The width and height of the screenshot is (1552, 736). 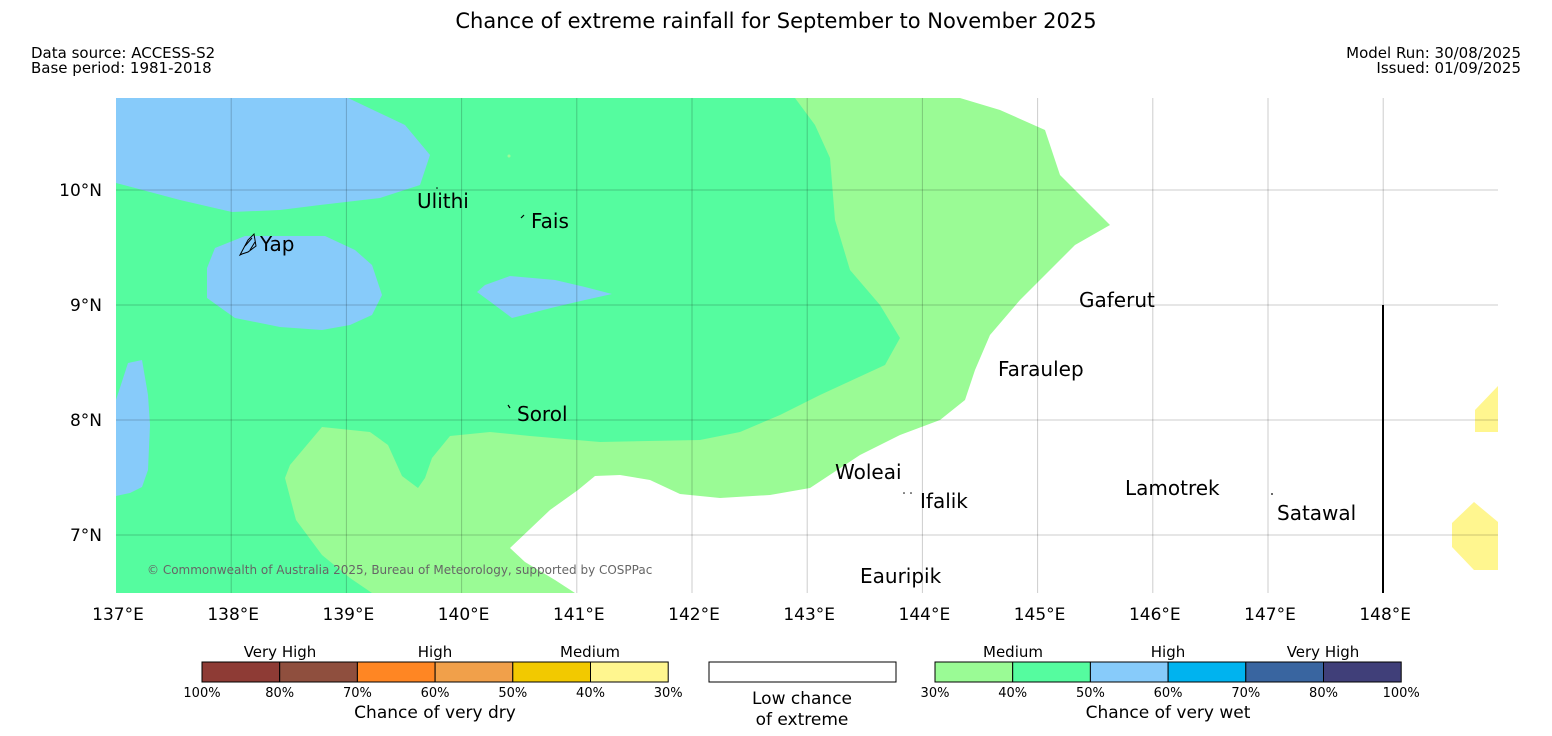 What do you see at coordinates (1270, 615) in the screenshot?
I see `longitude-label: 147°E` at bounding box center [1270, 615].